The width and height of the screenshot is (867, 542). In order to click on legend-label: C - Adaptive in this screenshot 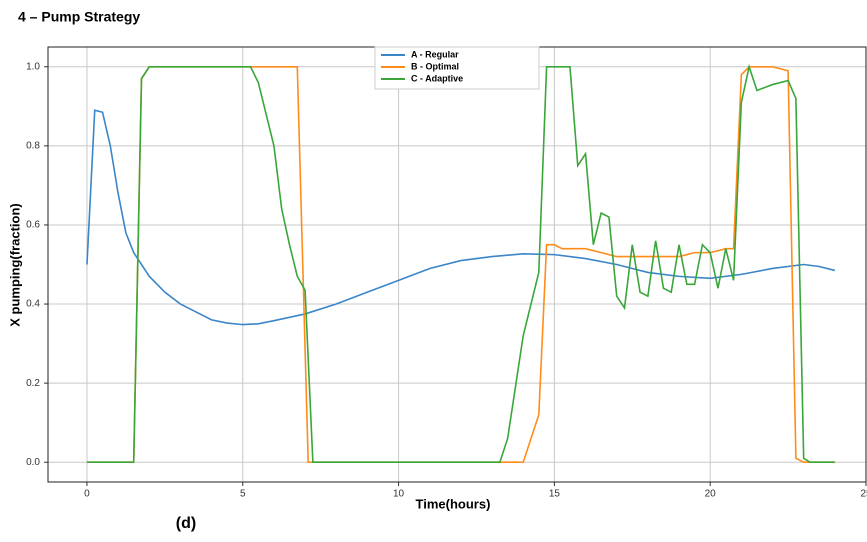, I will do `click(437, 78)`.